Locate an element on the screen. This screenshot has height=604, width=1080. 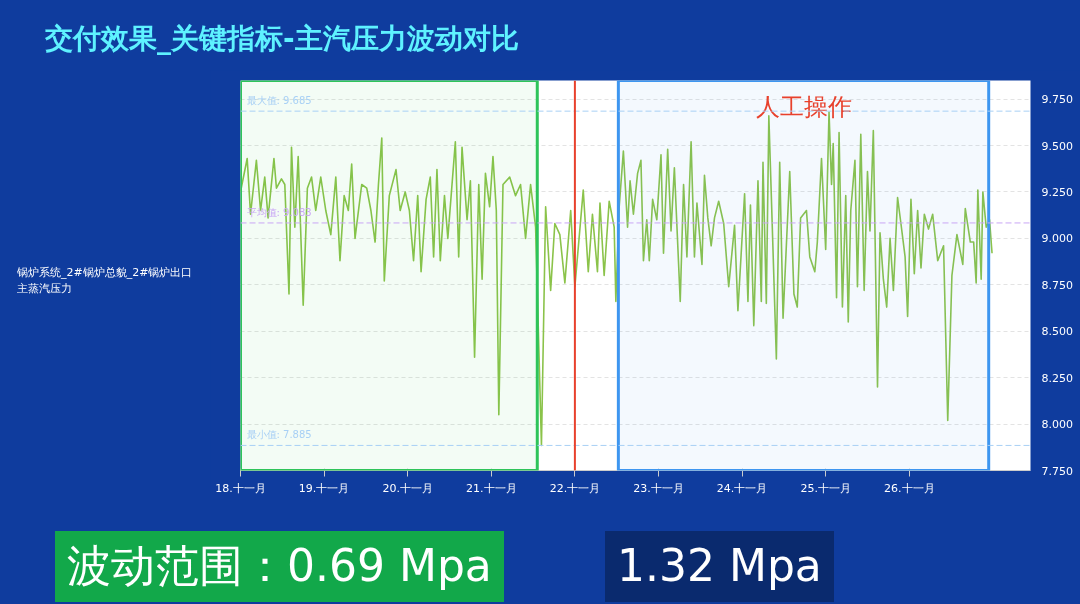
y-tick-label: 9.750 is located at coordinates (1057, 100).